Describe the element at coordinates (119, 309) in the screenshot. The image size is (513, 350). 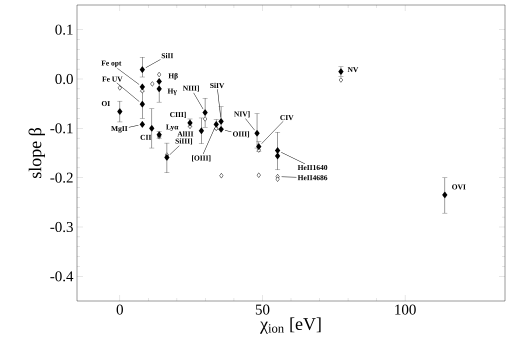
I see `x-tick-label: 0` at that location.